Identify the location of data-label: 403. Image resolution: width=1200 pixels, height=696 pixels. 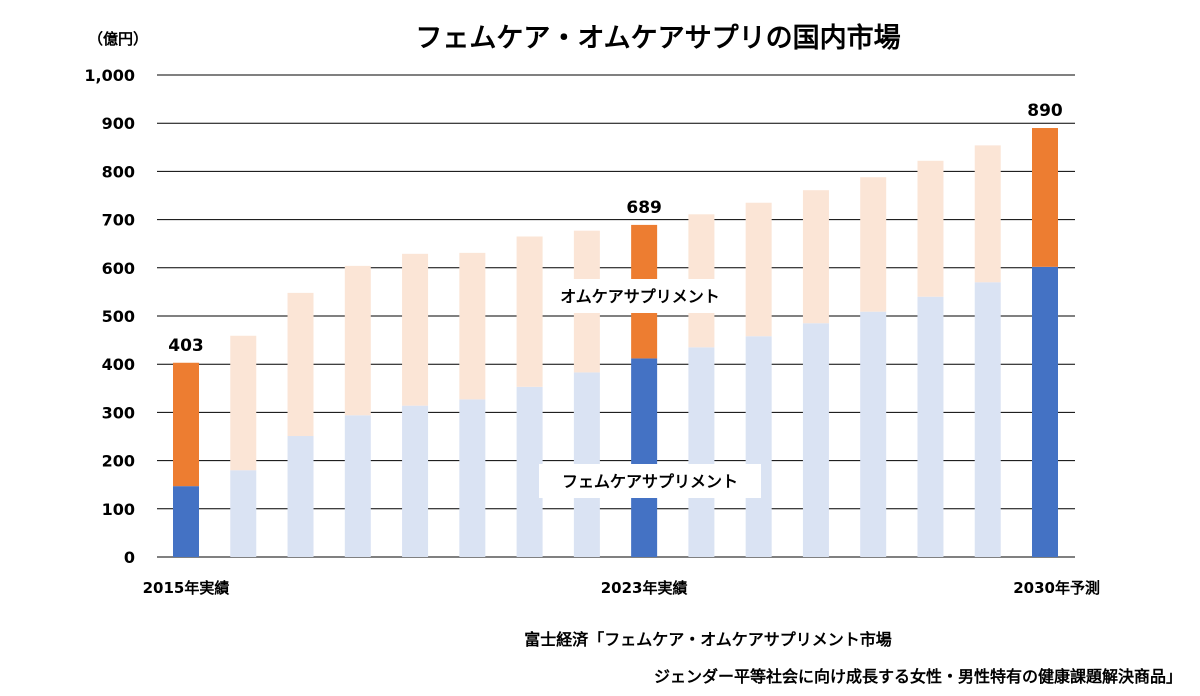
(186, 346).